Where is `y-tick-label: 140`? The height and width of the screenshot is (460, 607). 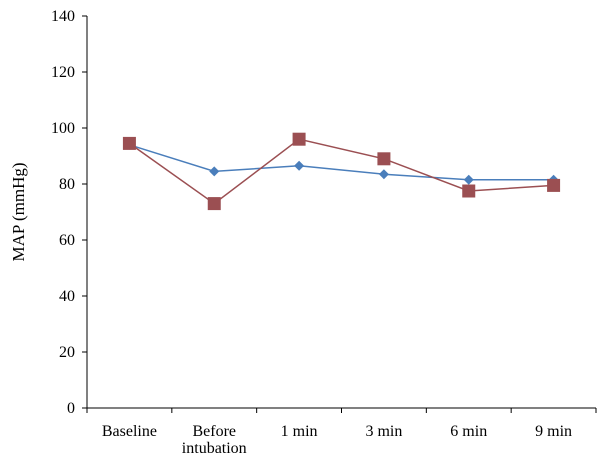 y-tick-label: 140 is located at coordinates (63, 16).